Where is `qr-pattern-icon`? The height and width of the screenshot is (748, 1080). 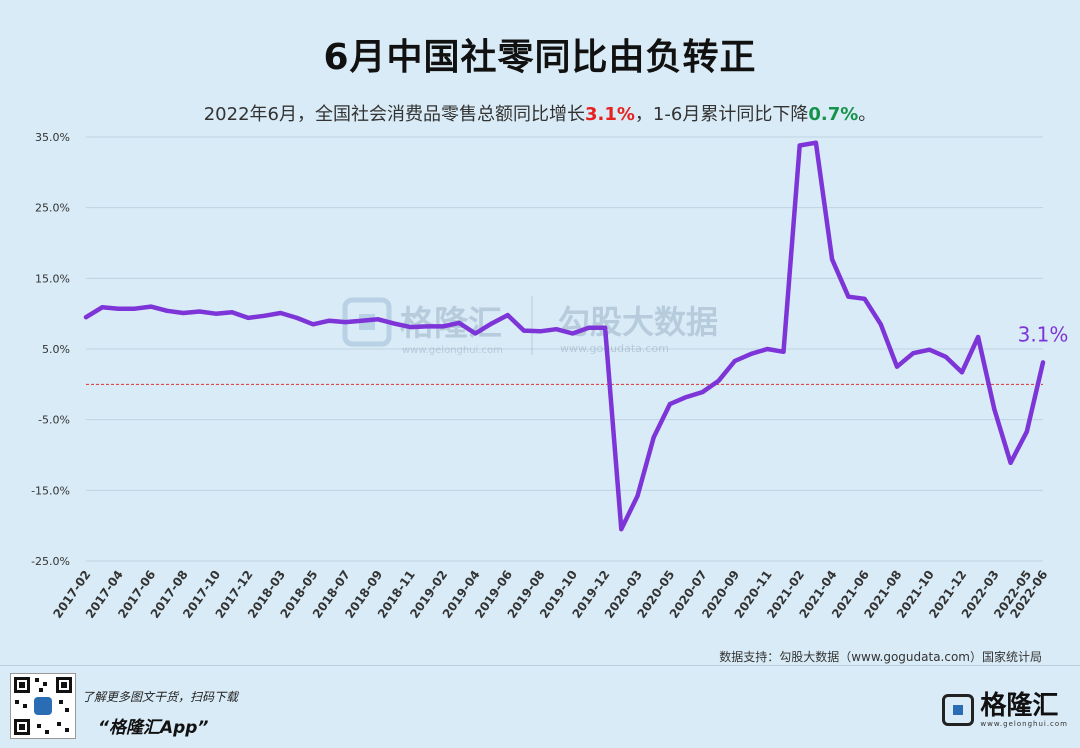 qr-pattern-icon is located at coordinates (43, 706).